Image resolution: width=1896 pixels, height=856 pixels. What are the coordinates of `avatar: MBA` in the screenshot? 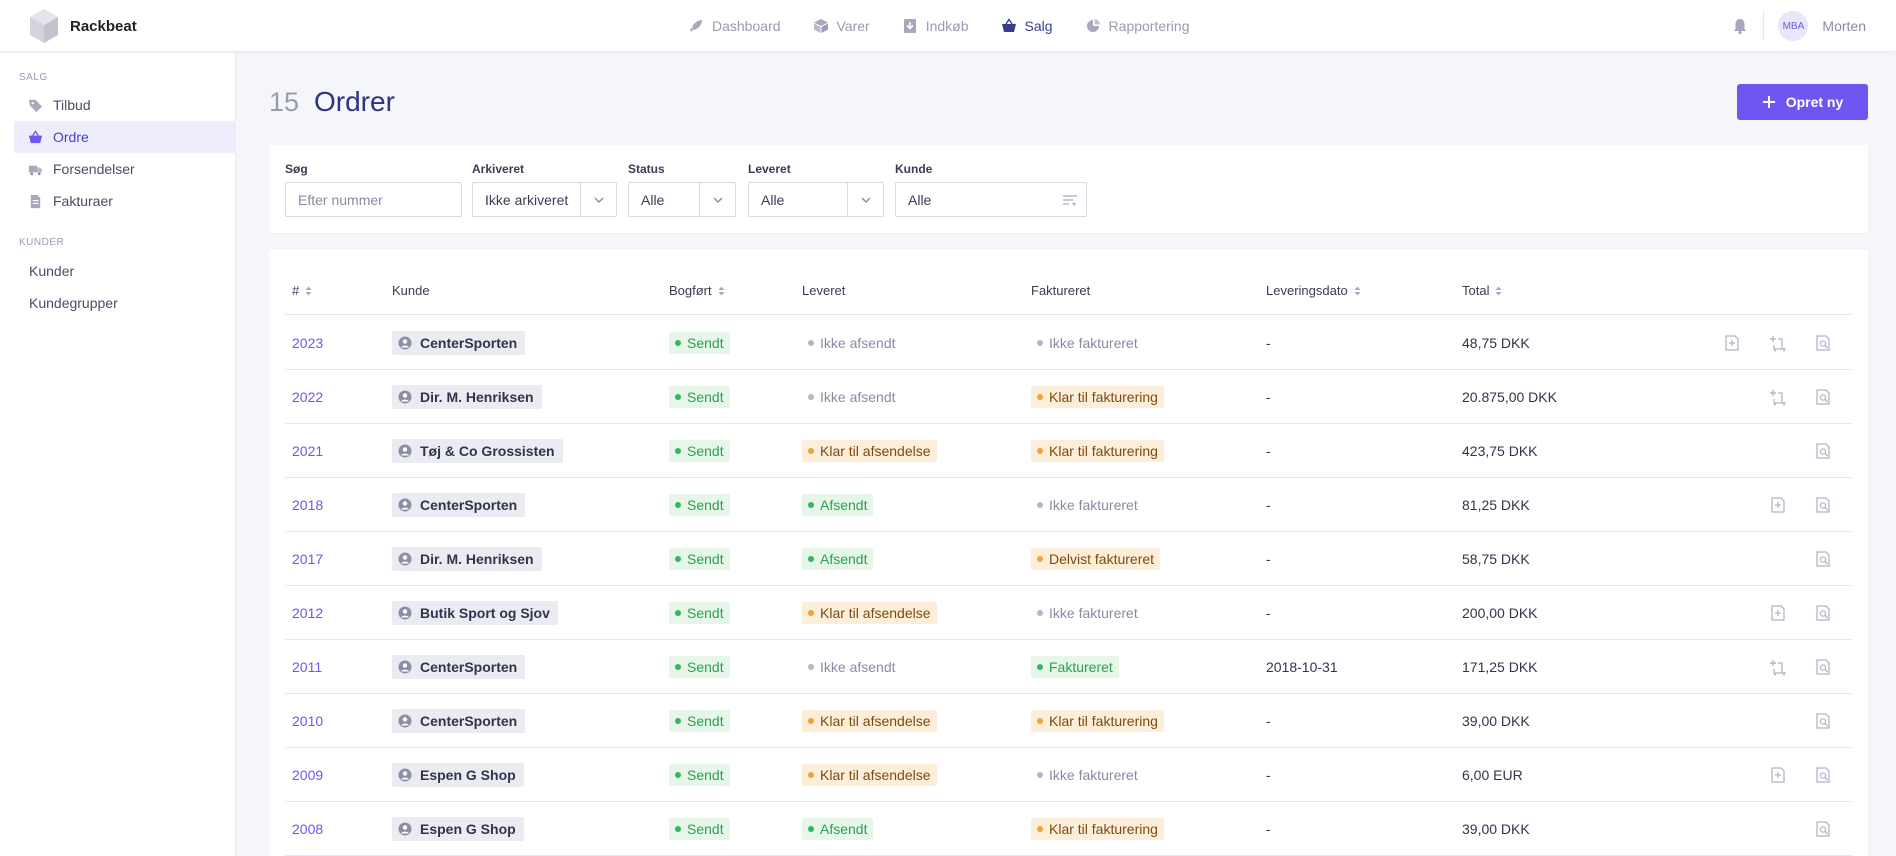 It's located at (1793, 26).